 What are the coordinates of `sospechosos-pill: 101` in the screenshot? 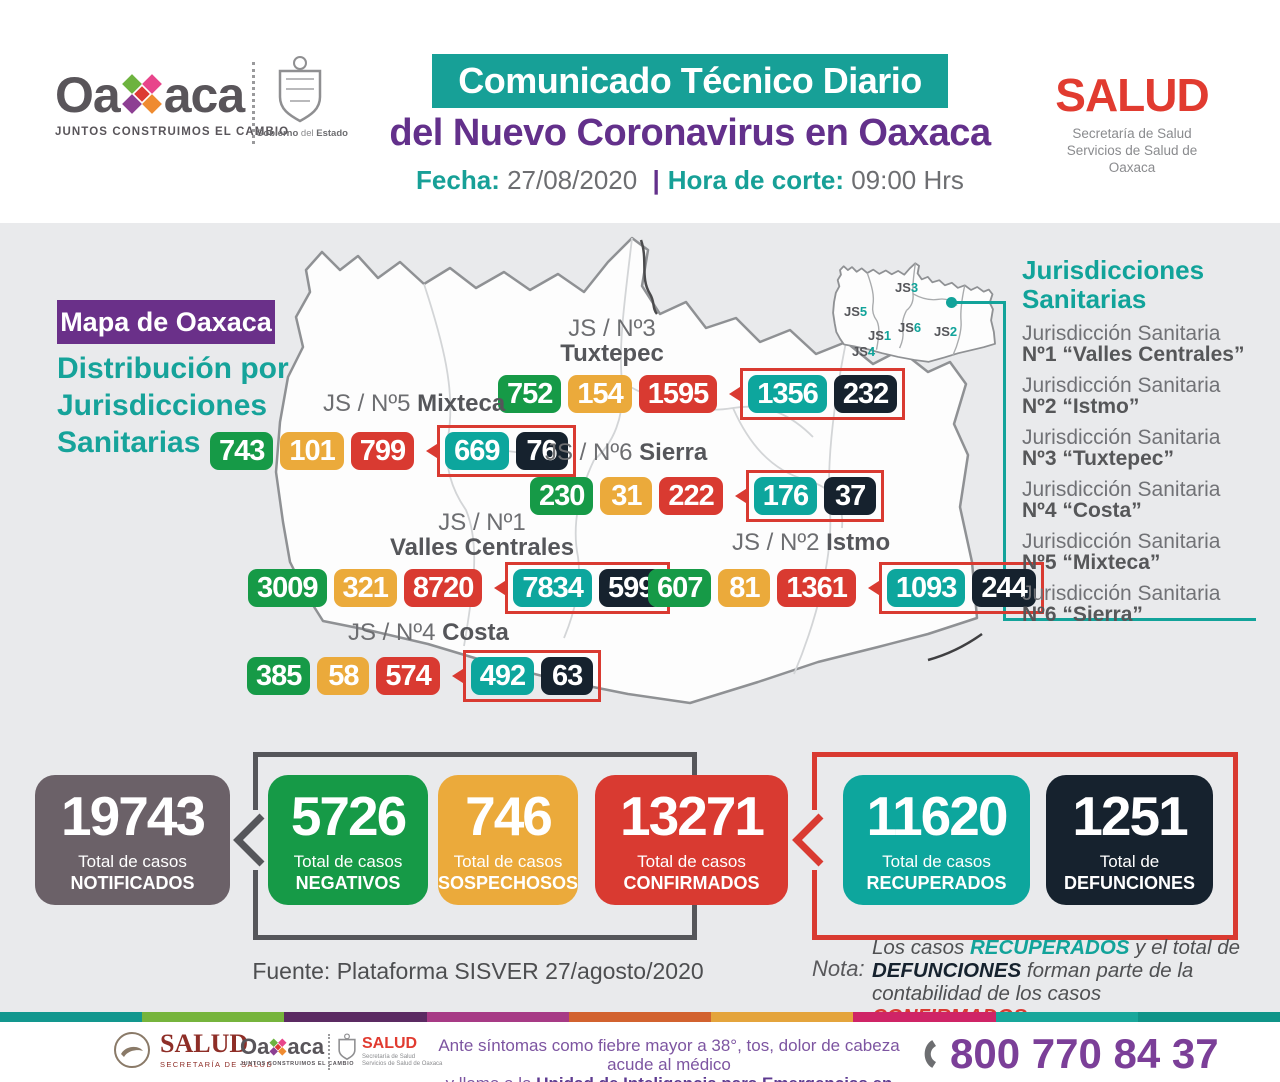 It's located at (312, 451).